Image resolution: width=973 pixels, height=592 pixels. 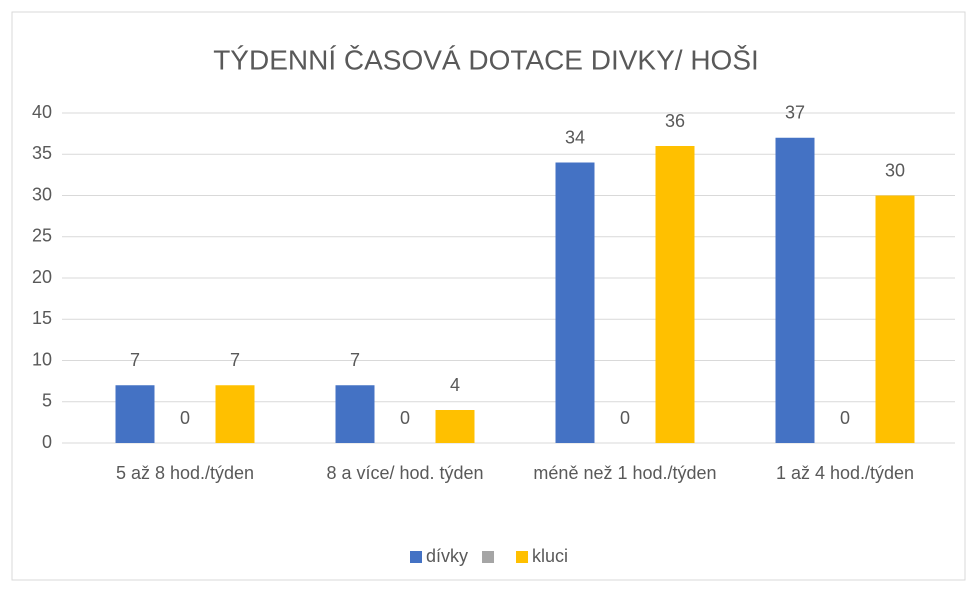 What do you see at coordinates (575, 137) in the screenshot?
I see `data-label: 34` at bounding box center [575, 137].